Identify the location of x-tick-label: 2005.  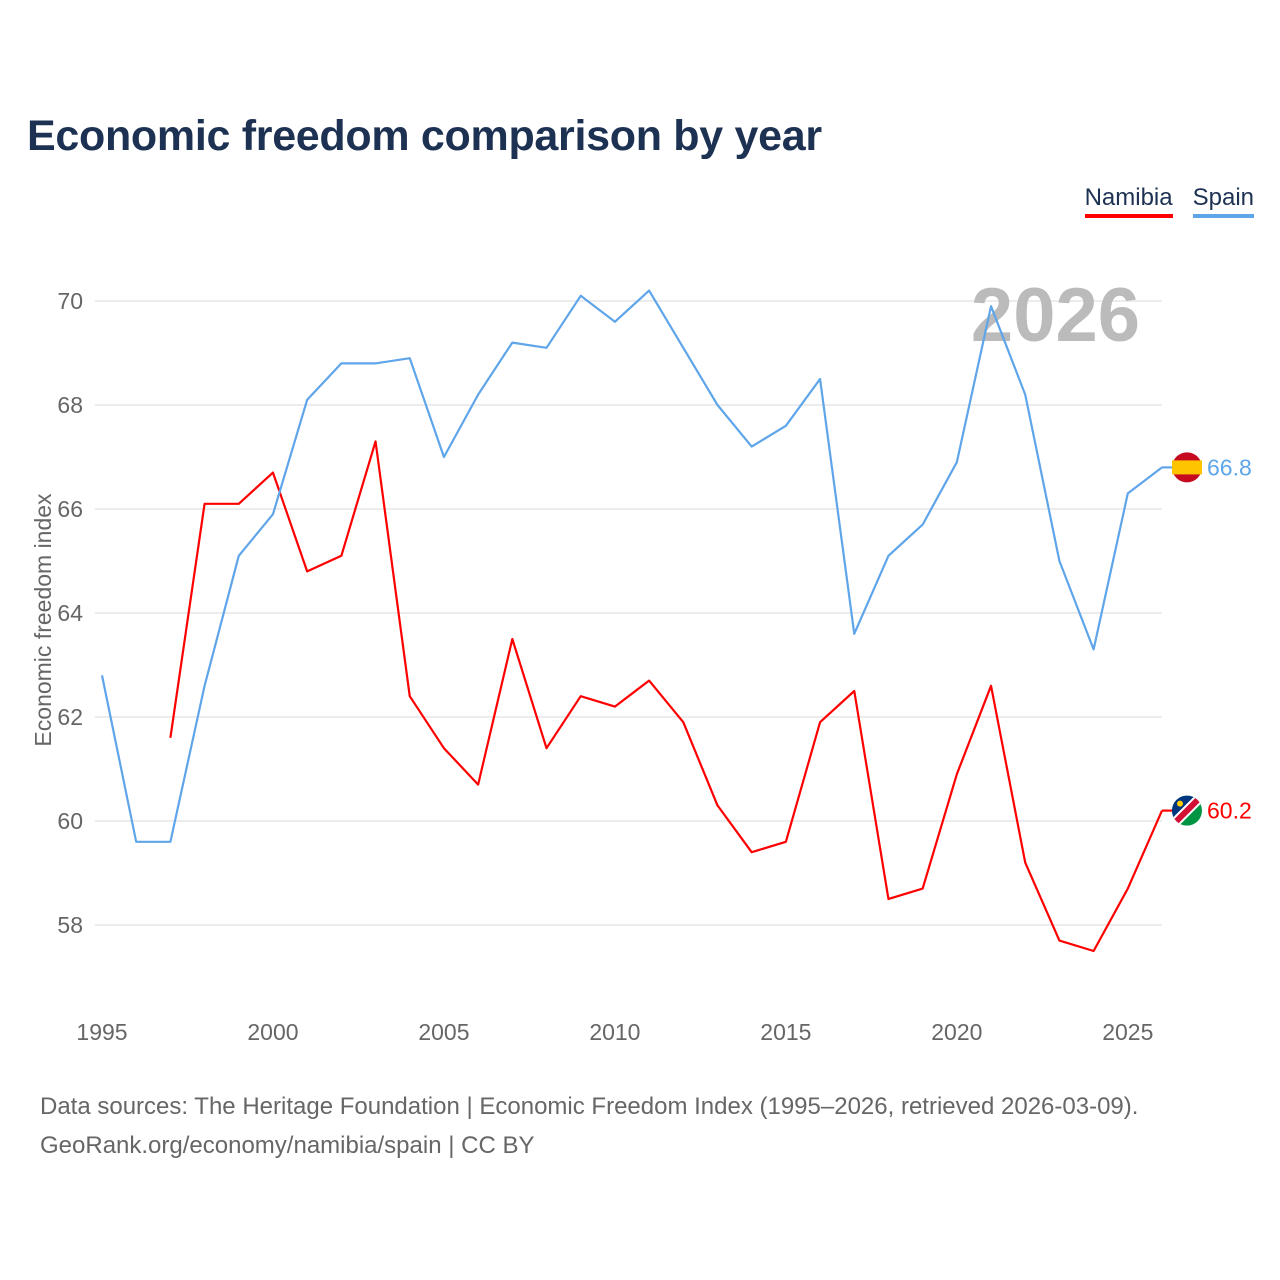
(443, 1032).